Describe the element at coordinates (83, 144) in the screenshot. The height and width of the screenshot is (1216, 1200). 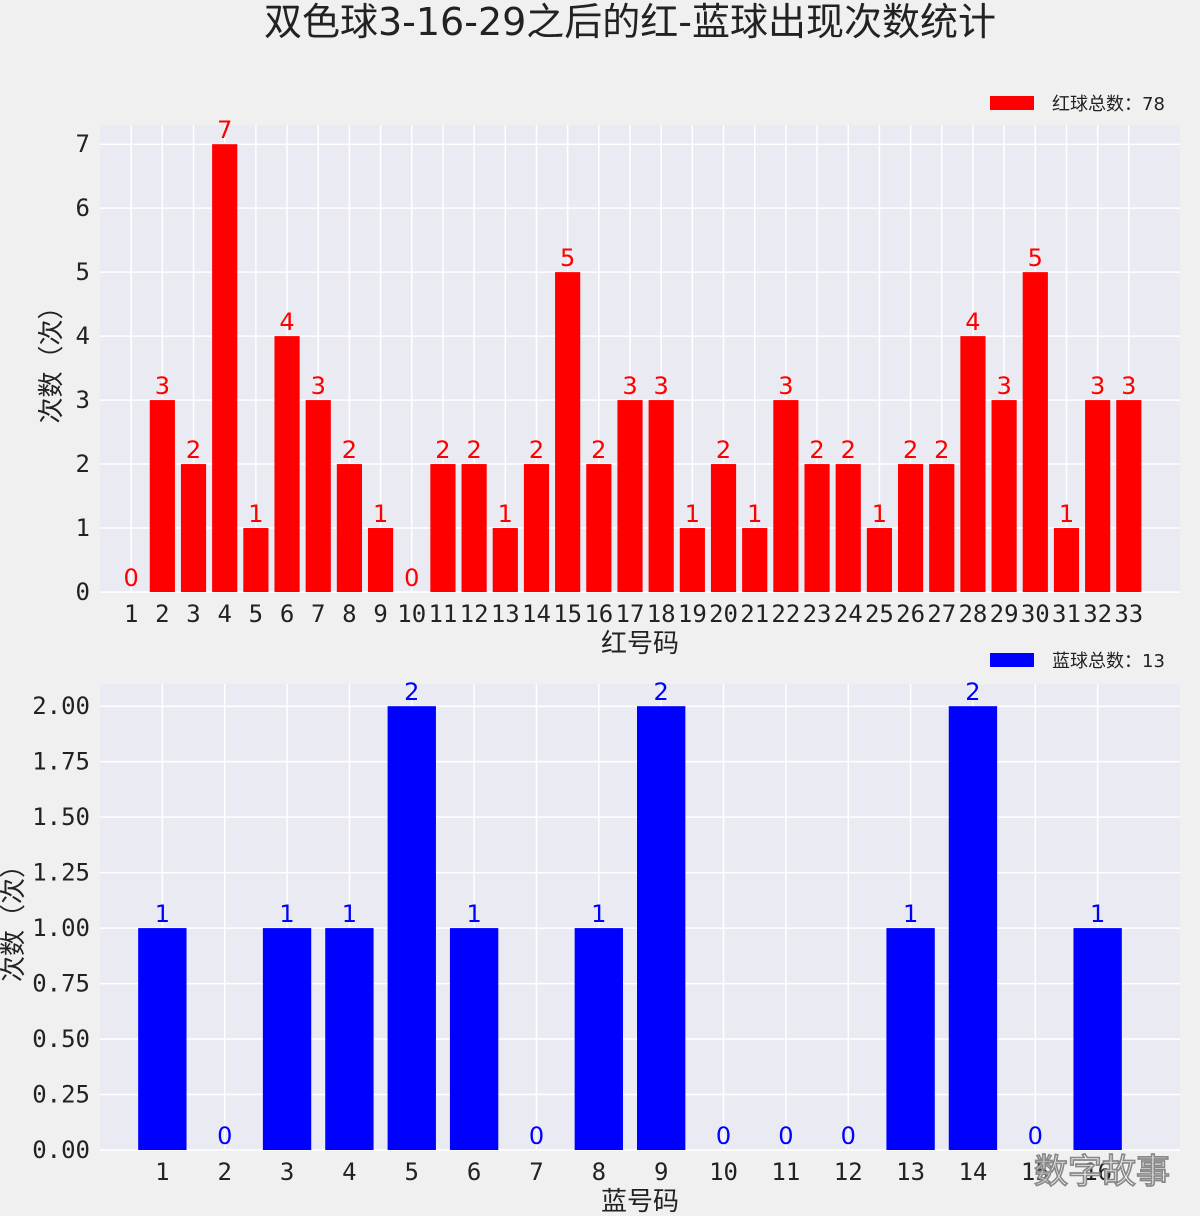
I see `y-tick-label: 7` at that location.